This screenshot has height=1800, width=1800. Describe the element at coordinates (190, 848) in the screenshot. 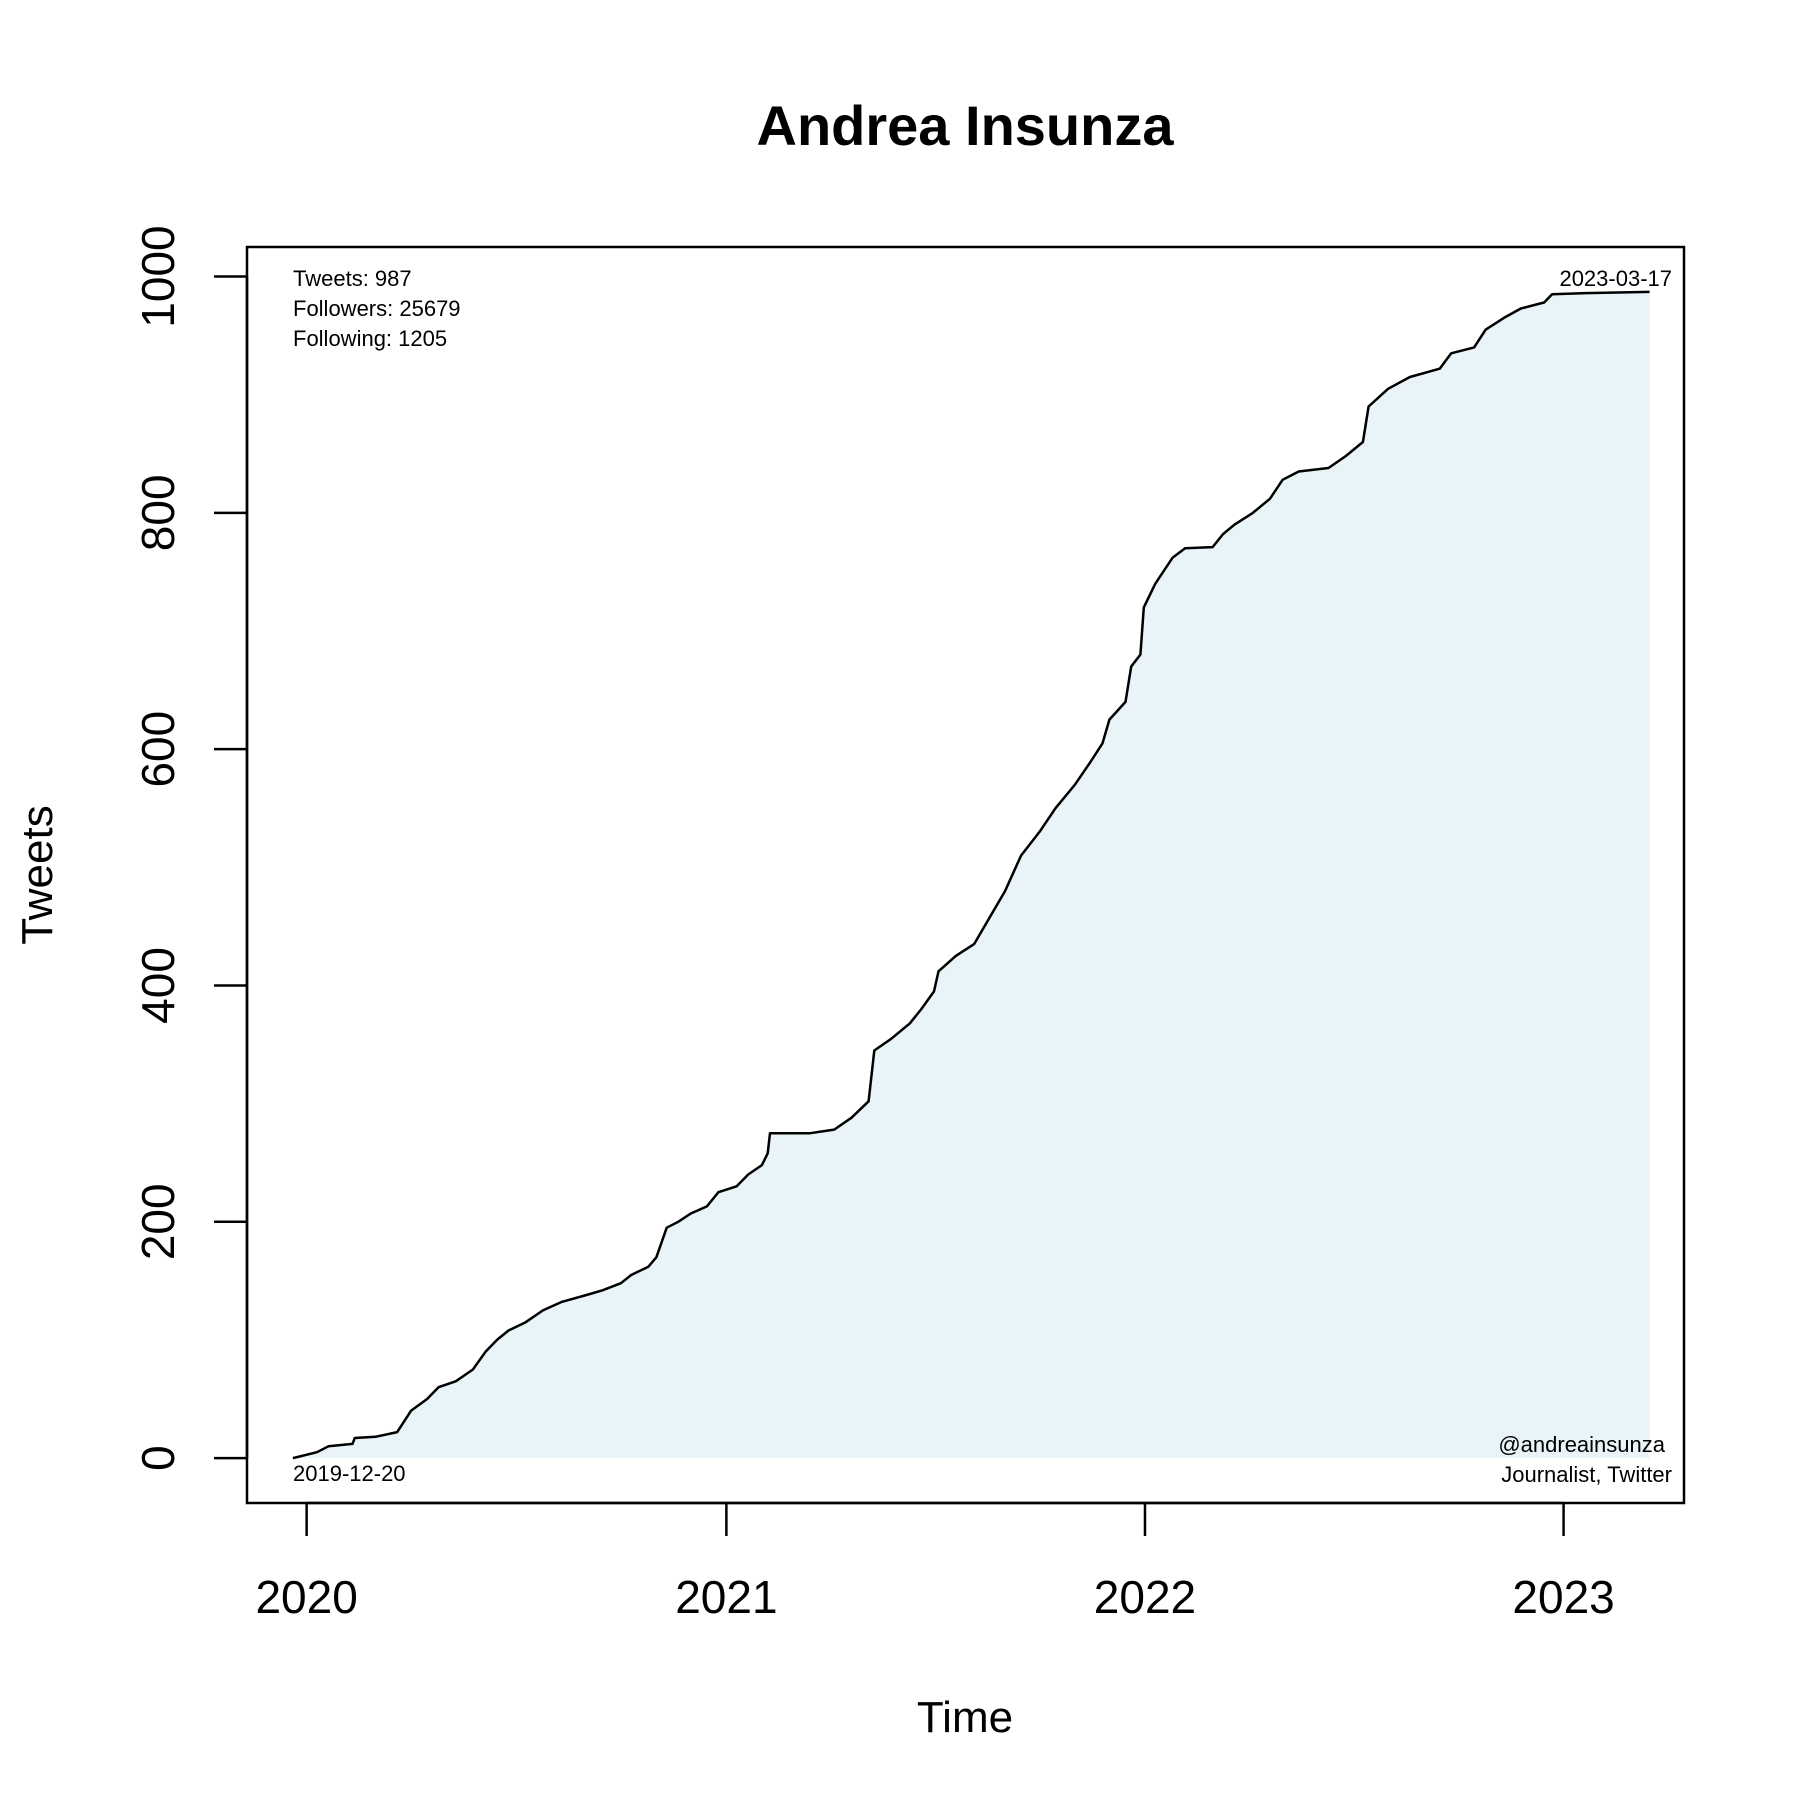

I see `y-axis: 0 200 400 600 800 1000` at that location.